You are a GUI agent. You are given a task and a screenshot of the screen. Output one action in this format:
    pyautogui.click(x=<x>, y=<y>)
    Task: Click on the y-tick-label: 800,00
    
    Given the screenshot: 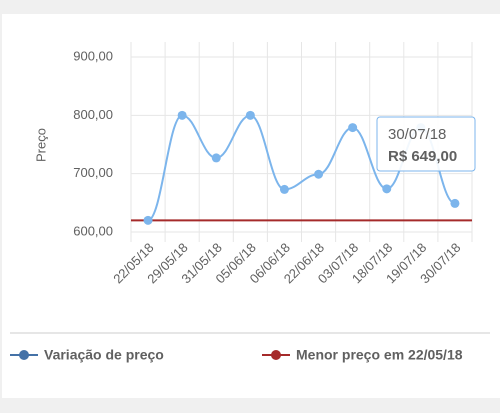 What is the action you would take?
    pyautogui.click(x=93, y=114)
    